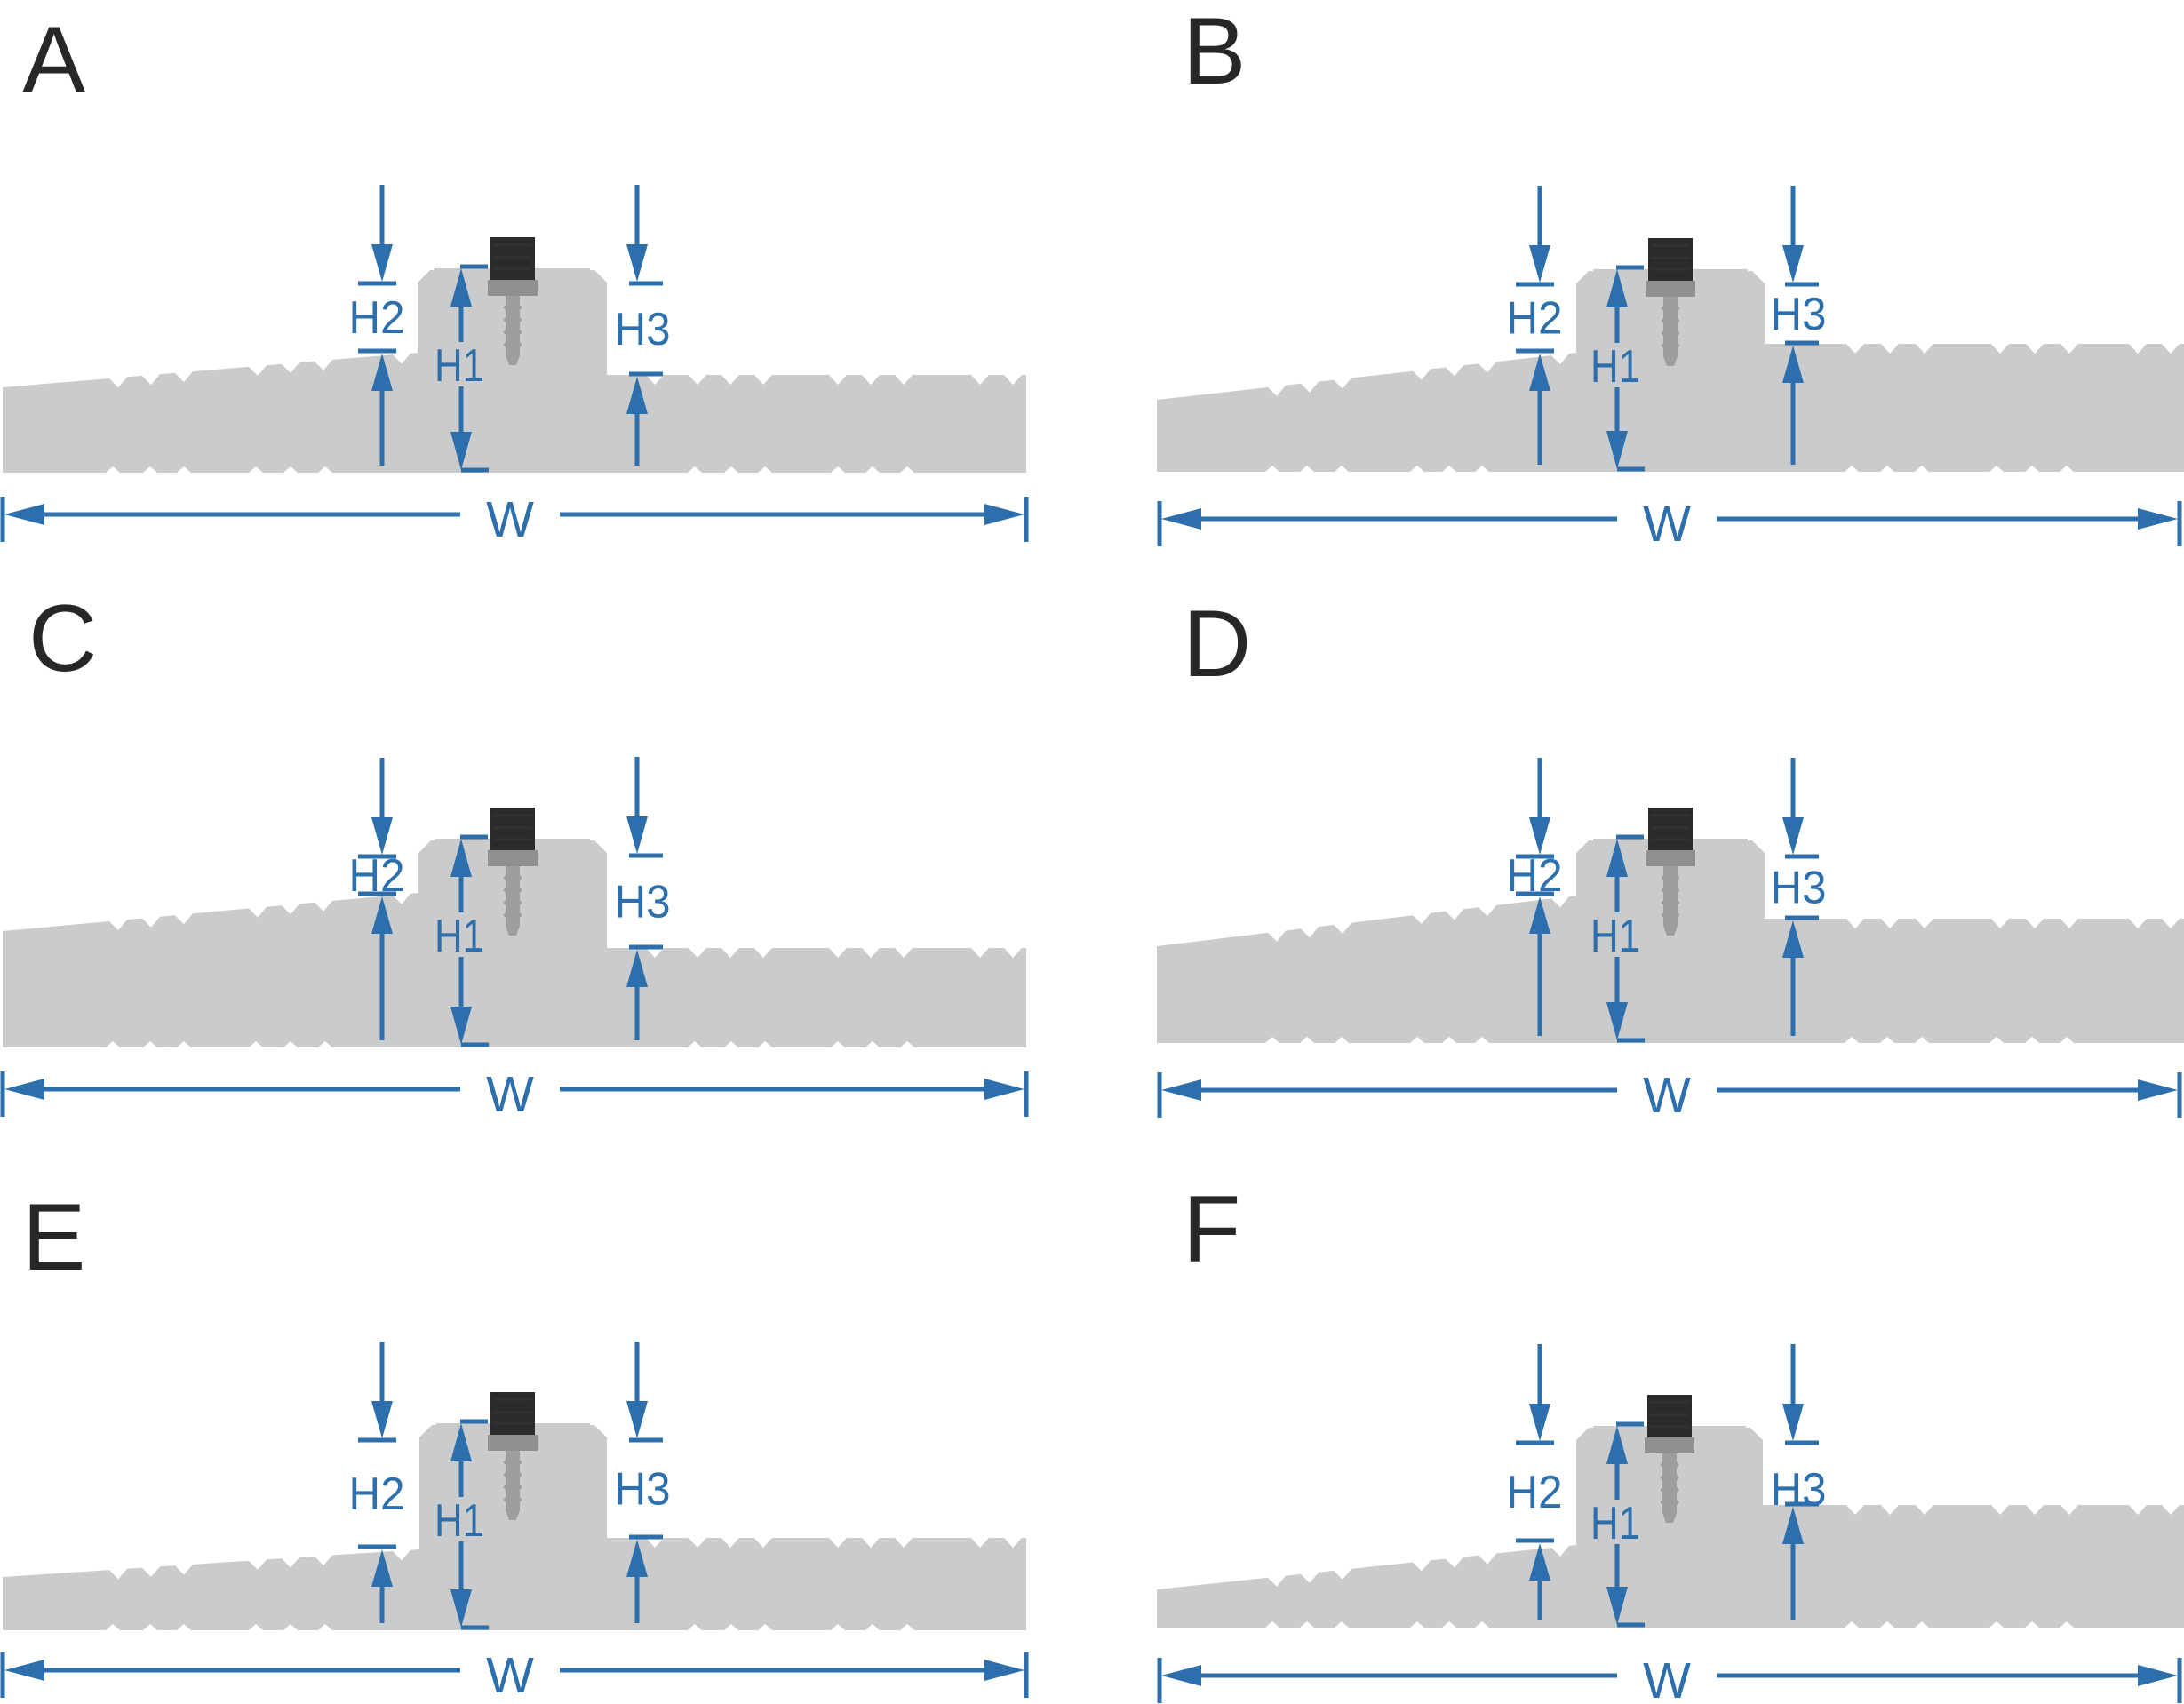  Describe the element at coordinates (1217, 643) in the screenshot. I see `svg-text: D` at that location.